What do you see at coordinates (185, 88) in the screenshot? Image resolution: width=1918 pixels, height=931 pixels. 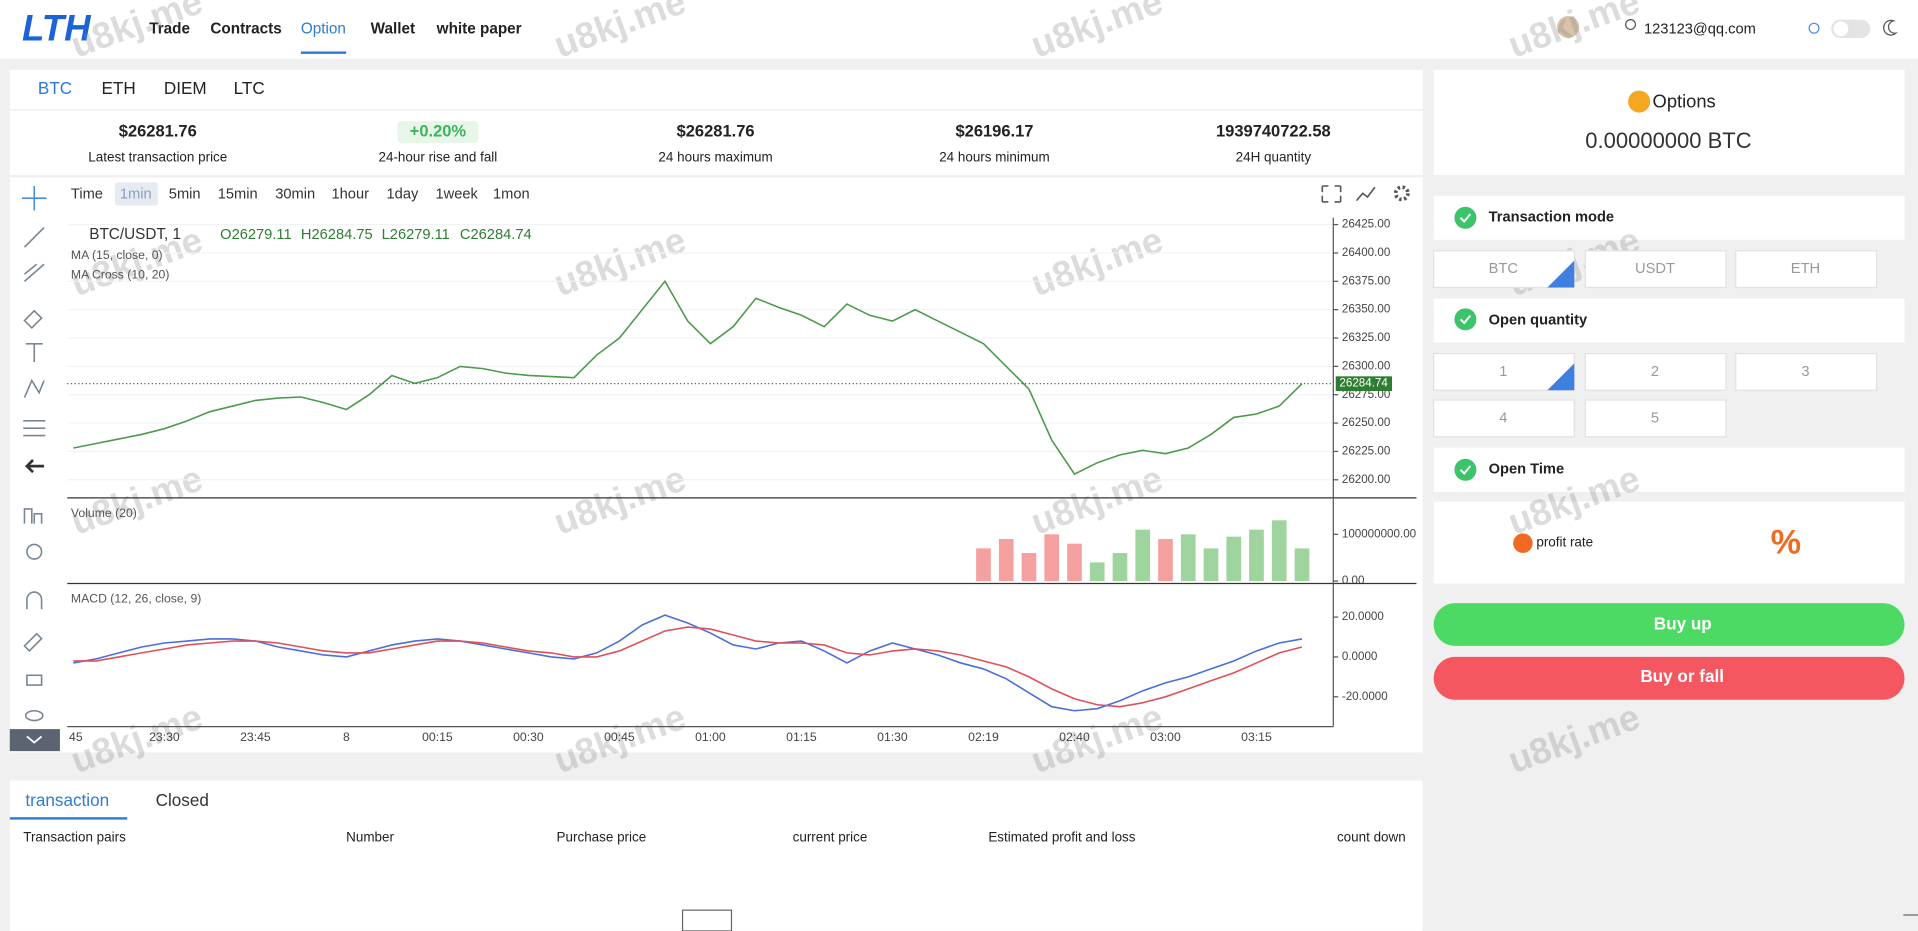 I see `coin-tab: DIEM` at bounding box center [185, 88].